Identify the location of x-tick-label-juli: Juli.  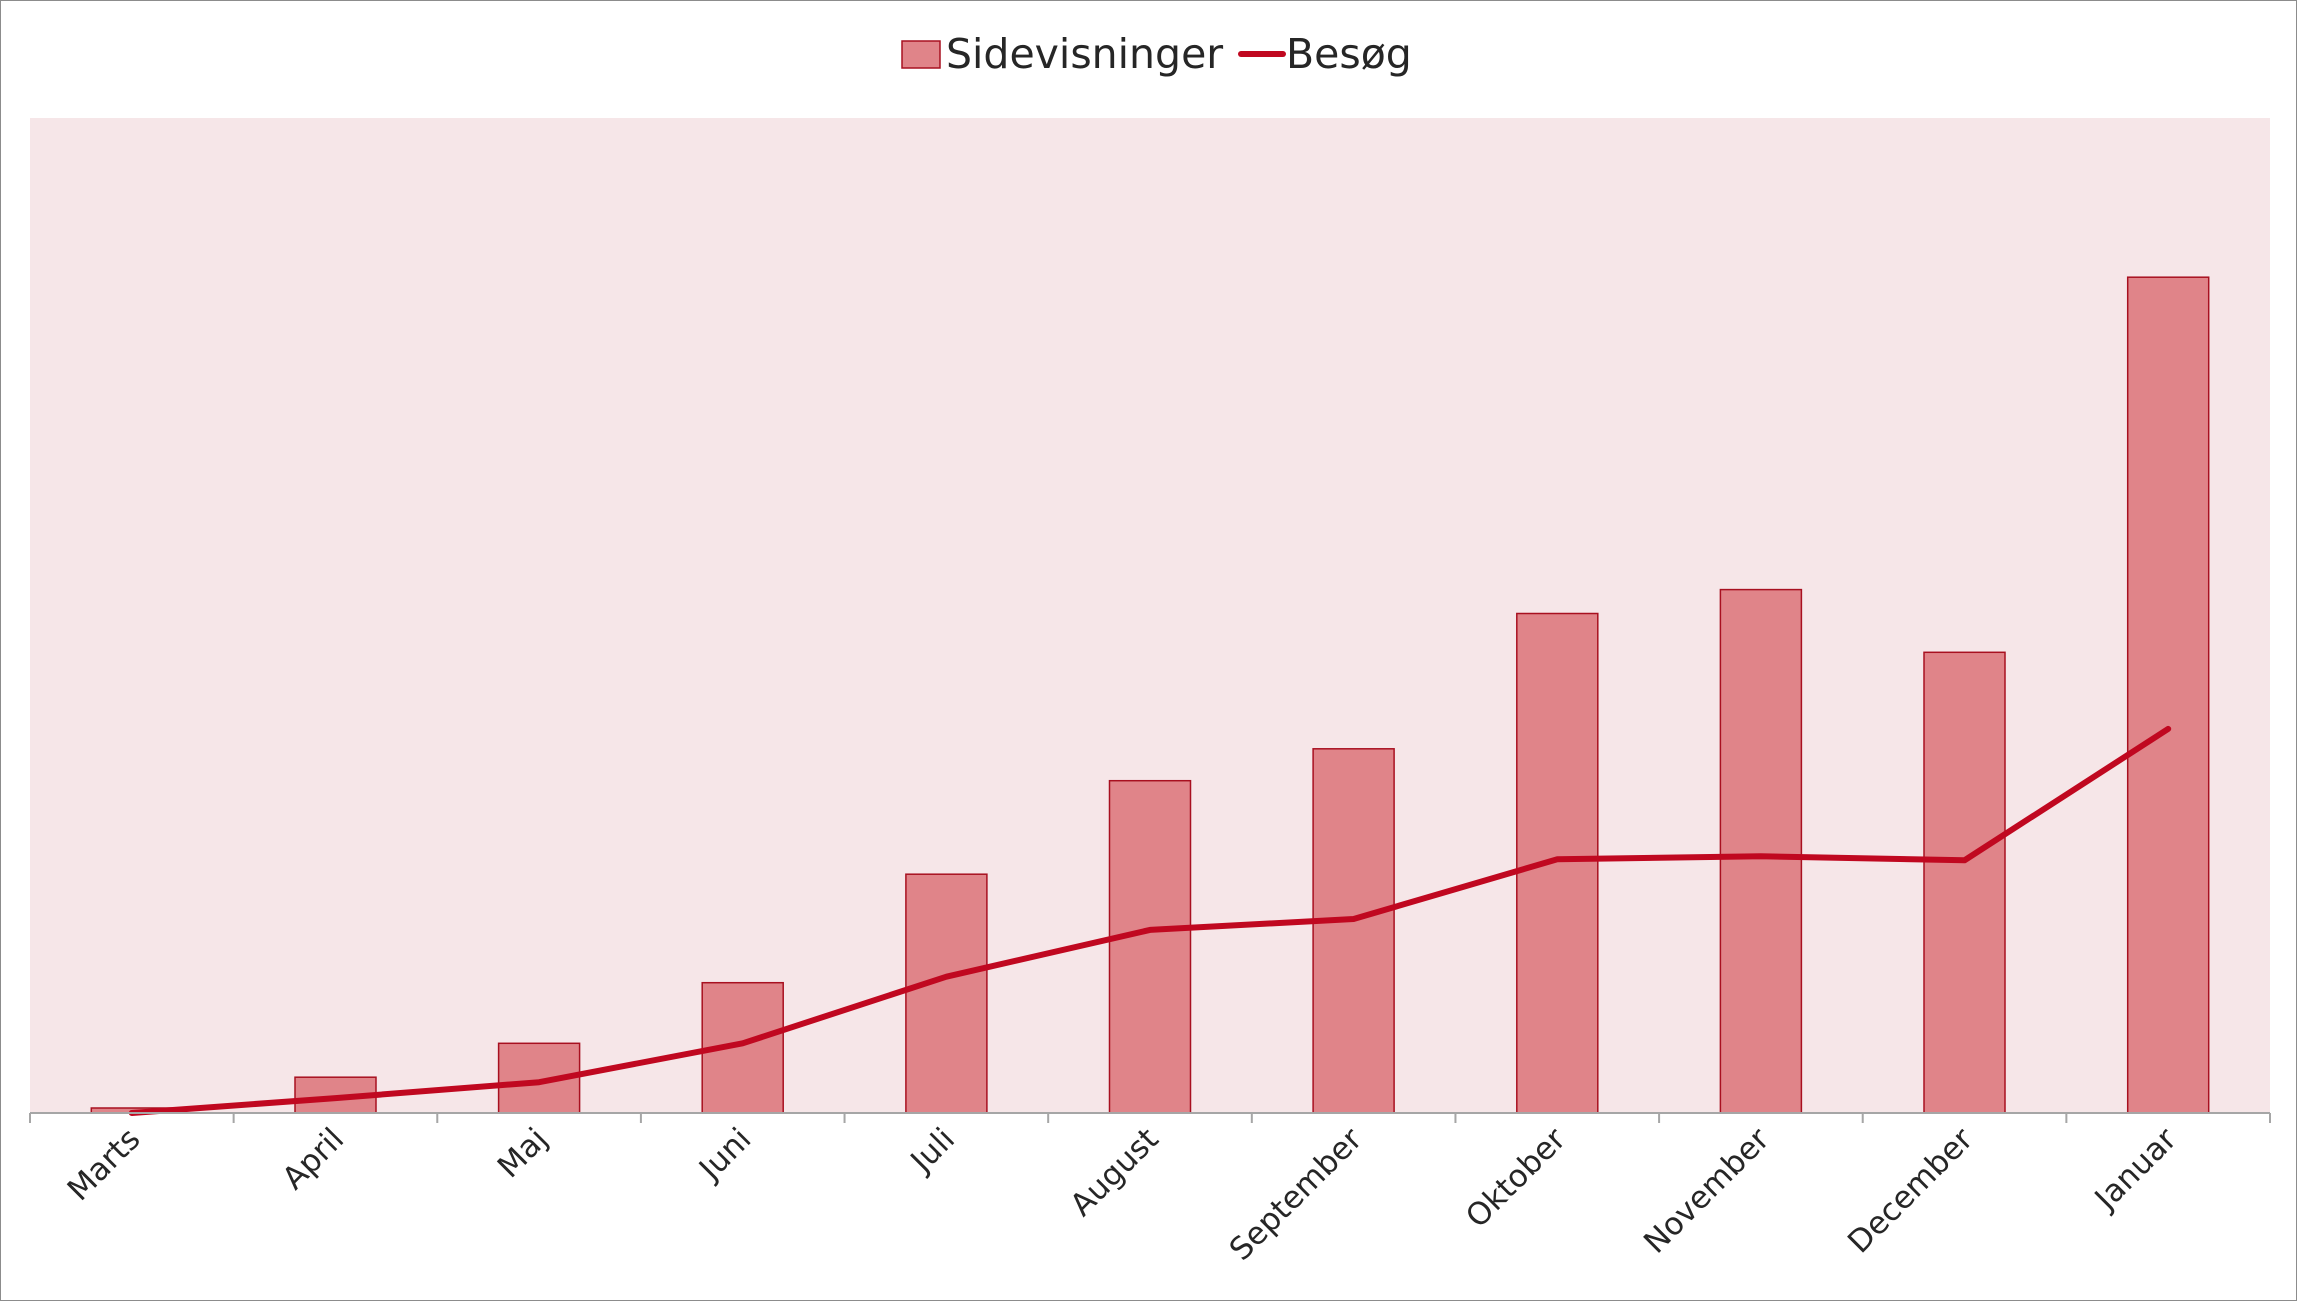
(932, 1150).